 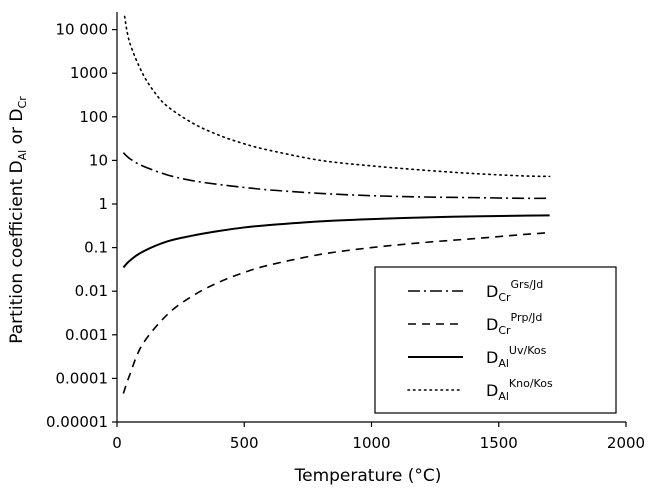 I want to click on y-tick-label: 0.0001, so click(x=82, y=378).